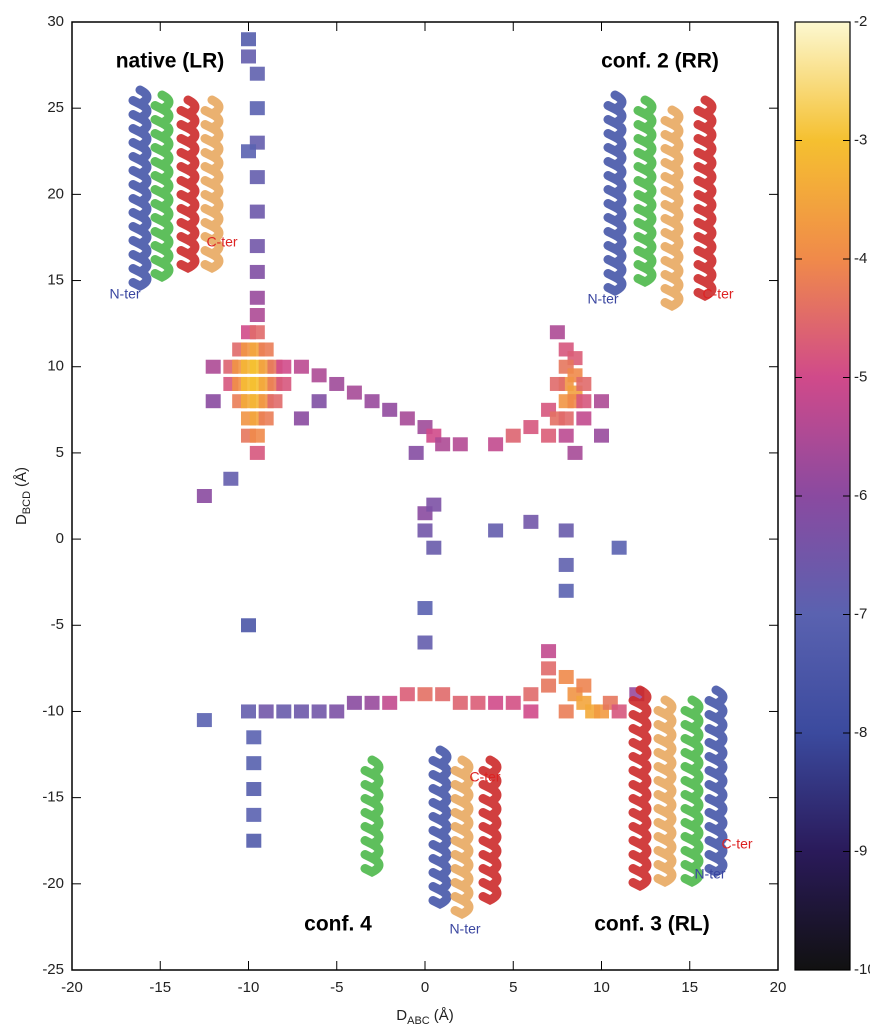  I want to click on colorbar-tick-label: -4, so click(860, 258).